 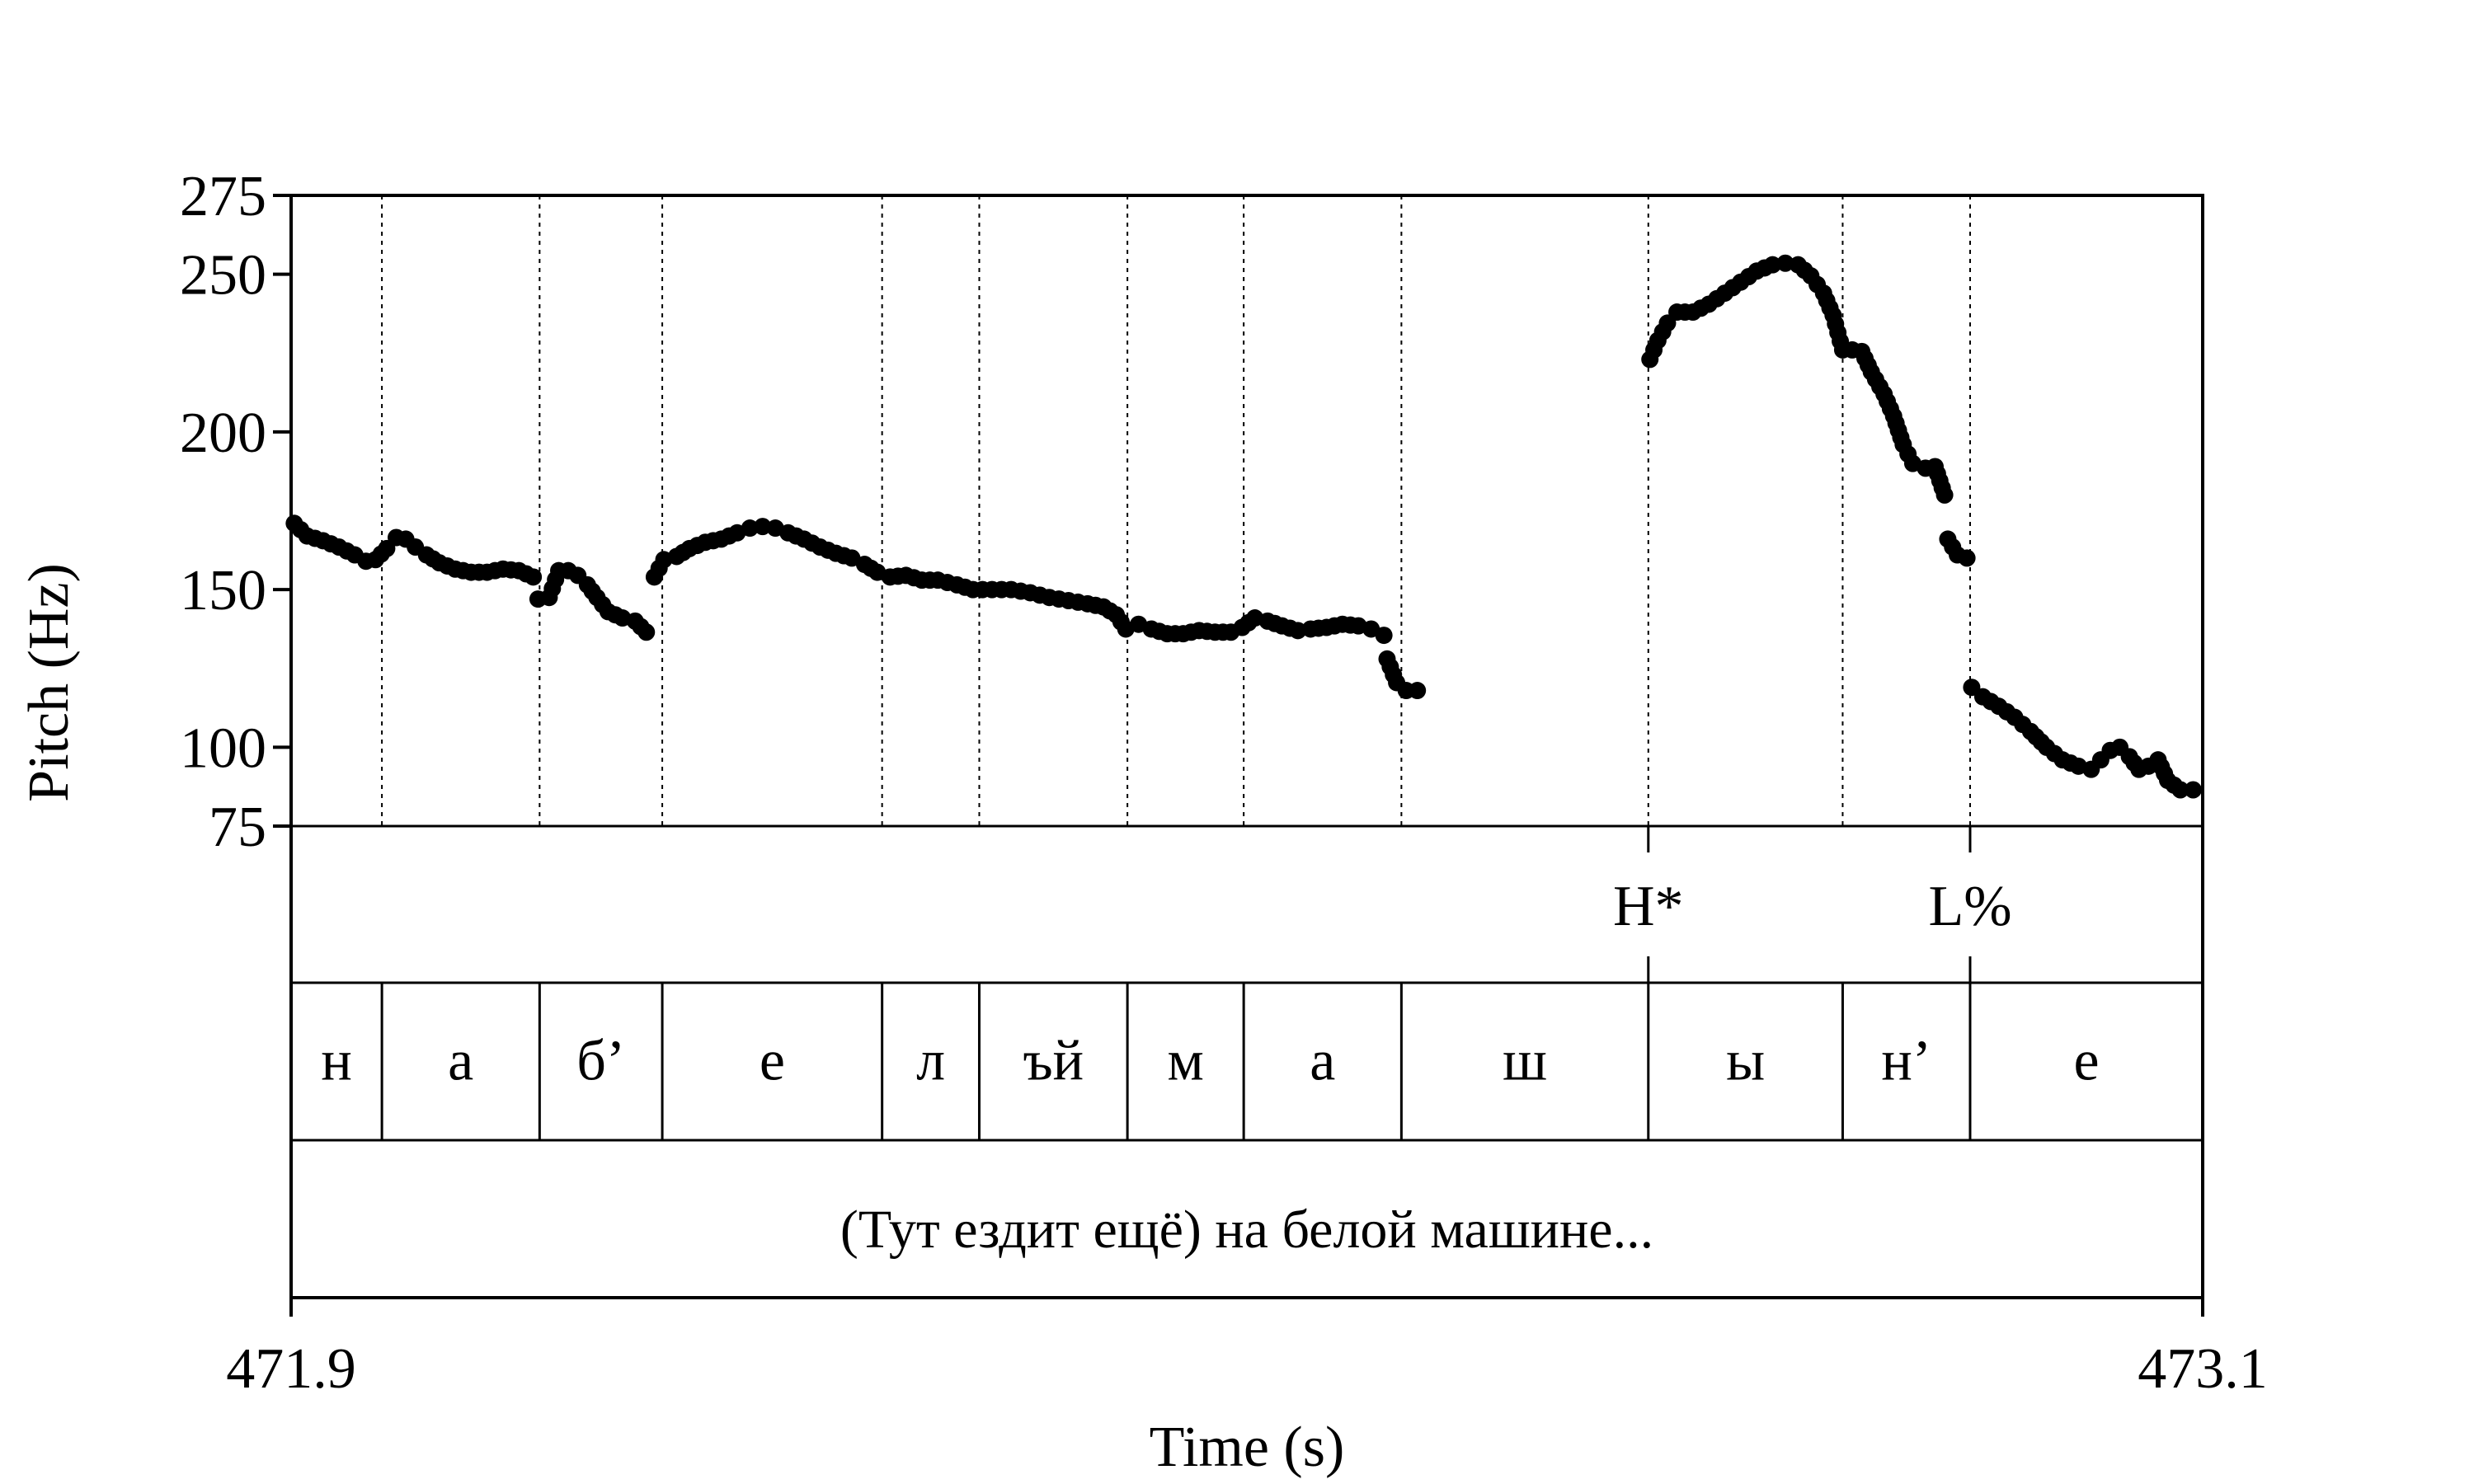 What do you see at coordinates (1185, 1061) in the screenshot?
I see `segment-label-6: м` at bounding box center [1185, 1061].